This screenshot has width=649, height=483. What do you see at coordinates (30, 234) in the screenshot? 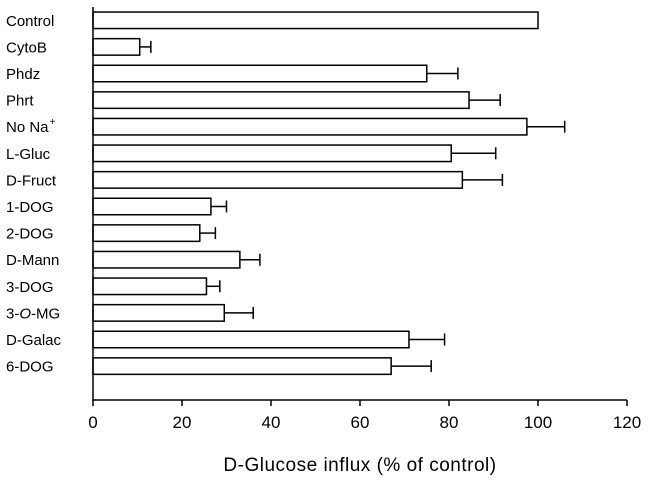
I see `category-label-8: 2-DOG` at bounding box center [30, 234].